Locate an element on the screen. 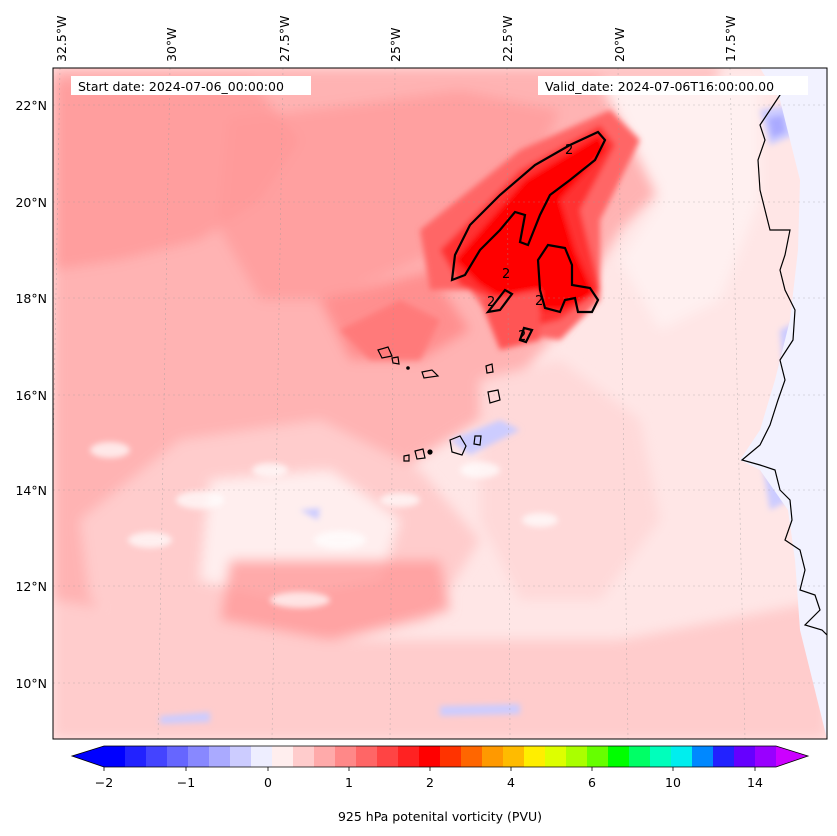 This screenshot has height=836, width=837. lon-label: 27.5°W is located at coordinates (284, 39).